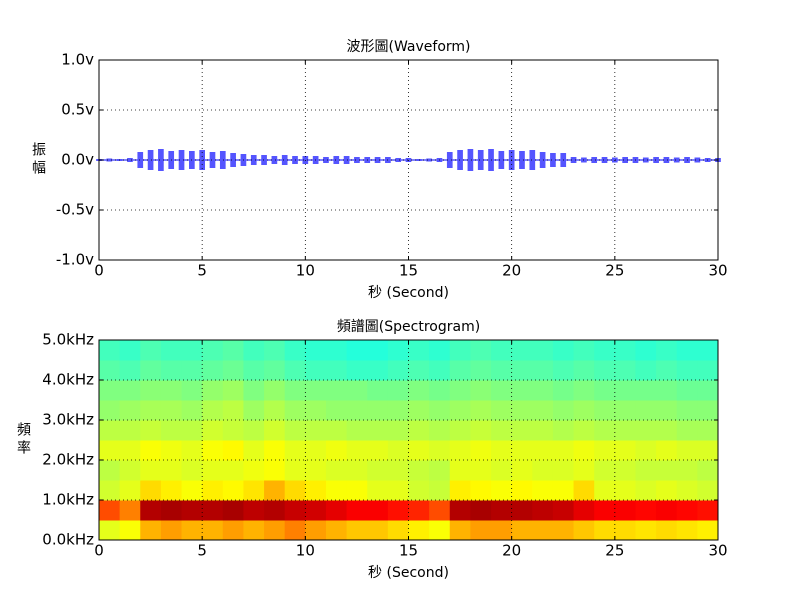 Image resolution: width=800 pixels, height=600 pixels. I want to click on x-tick-label: 5, so click(202, 271).